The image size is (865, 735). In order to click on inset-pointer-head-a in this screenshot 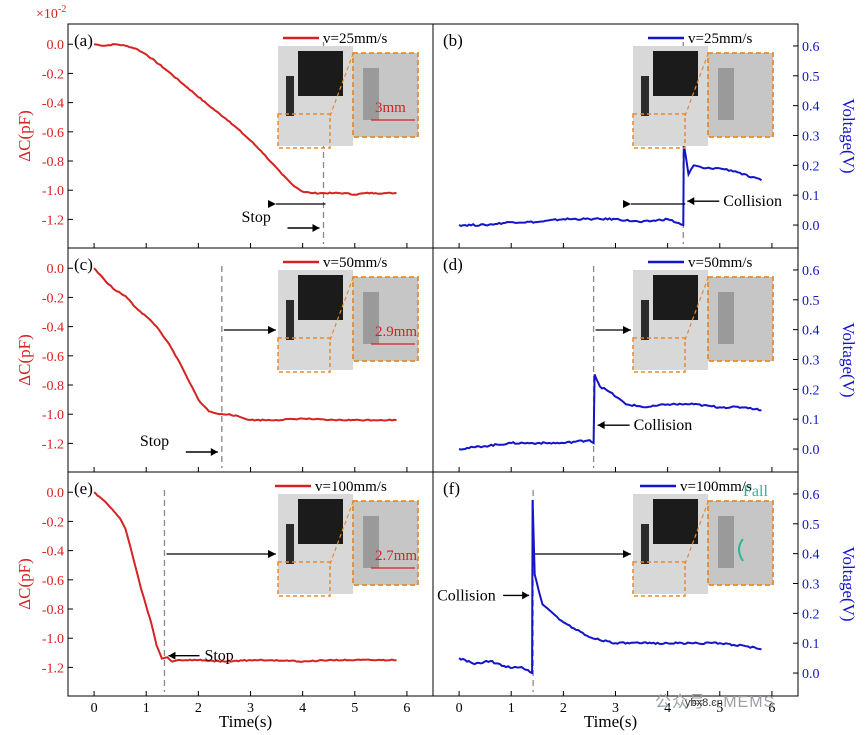, I will do `click(272, 204)`.